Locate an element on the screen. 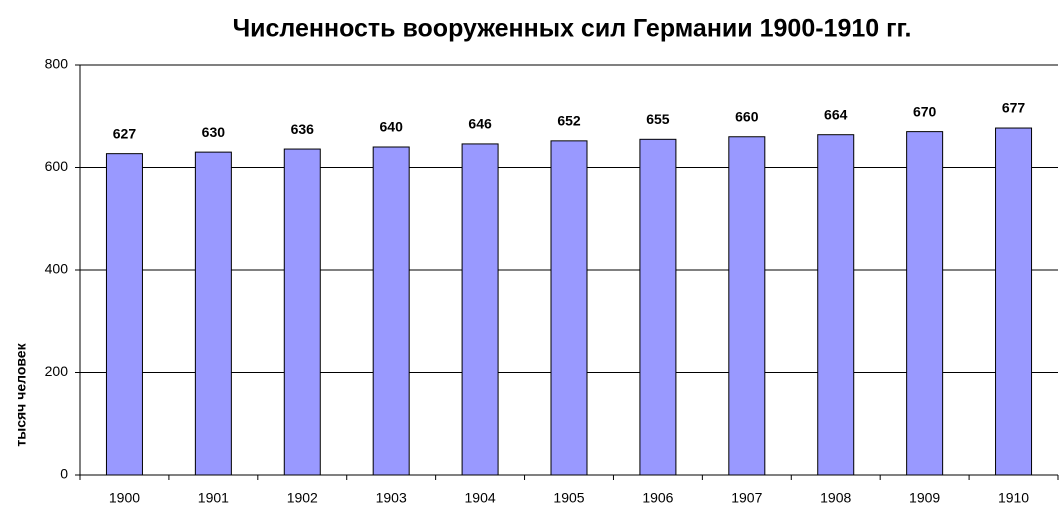 This screenshot has height=521, width=1060. x-tick-label: 1910 is located at coordinates (1013, 498).